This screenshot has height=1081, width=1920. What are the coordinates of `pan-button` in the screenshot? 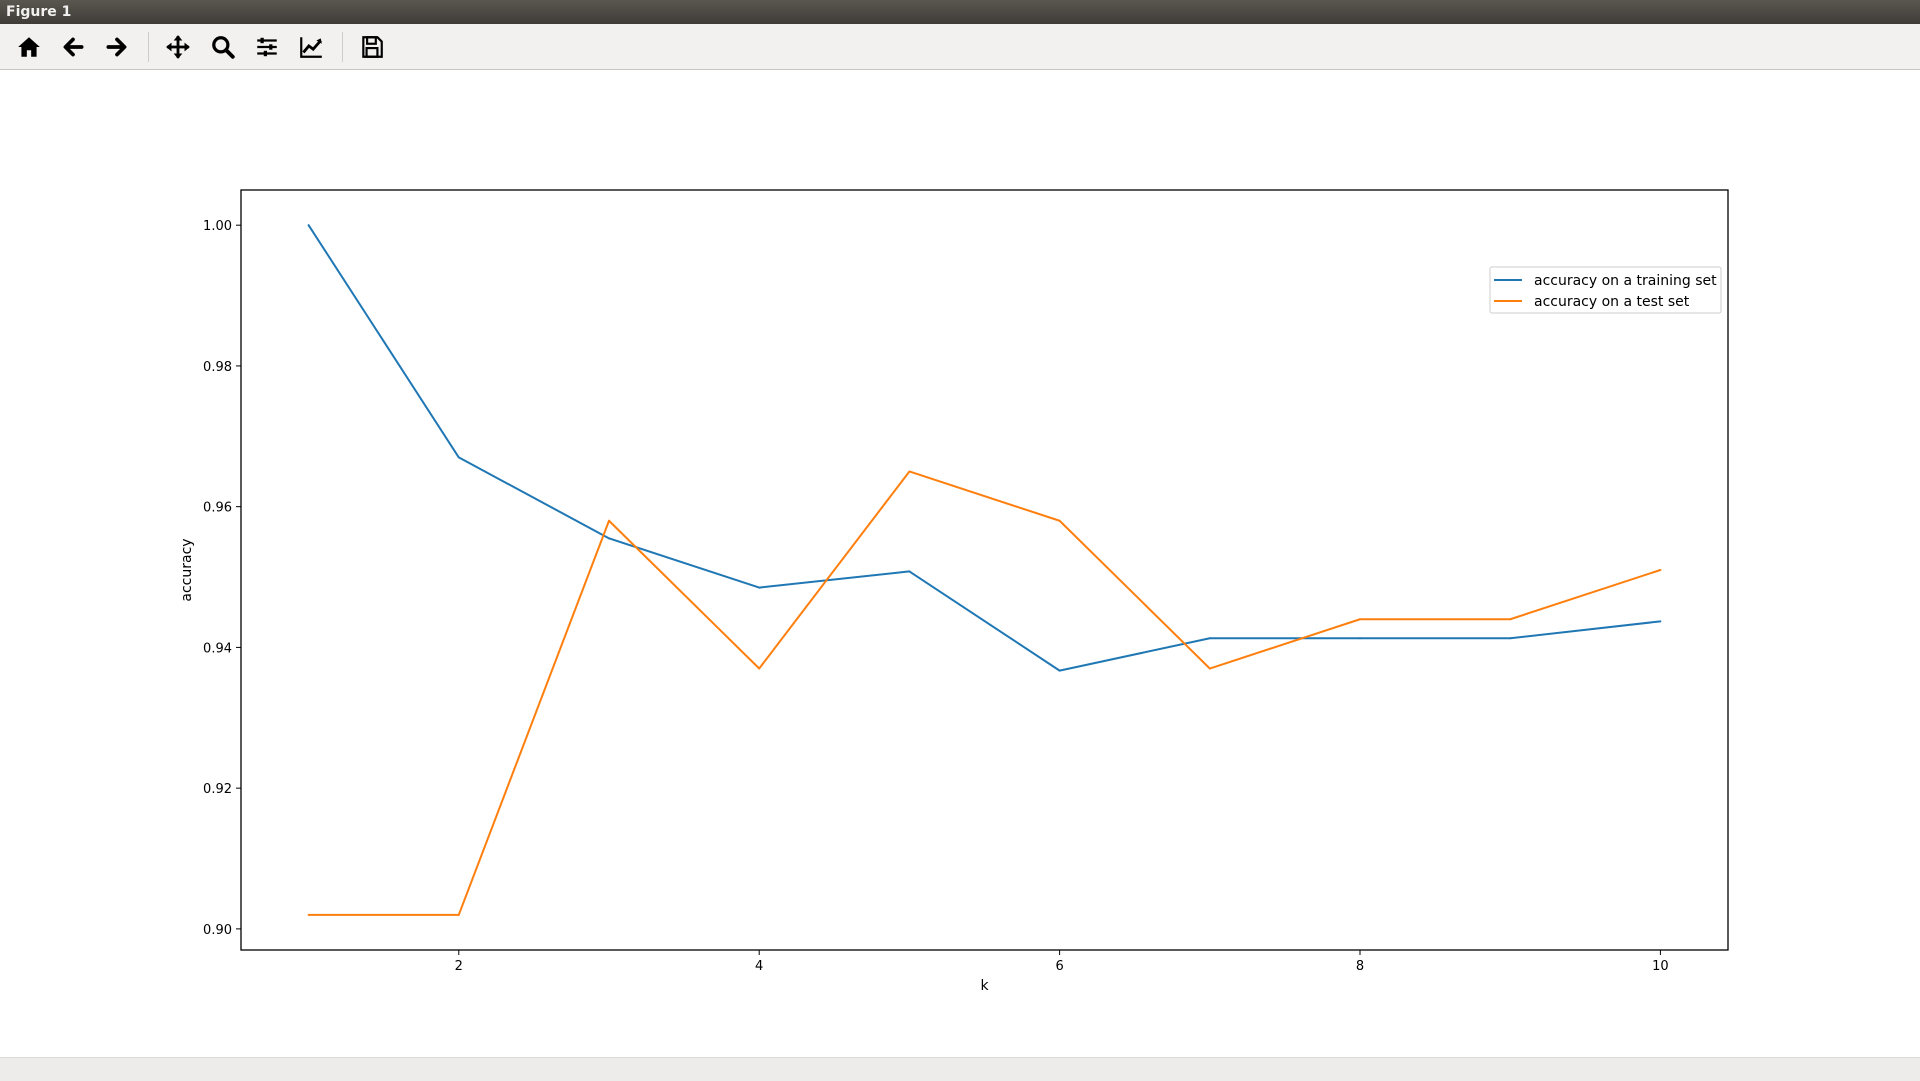 It's located at (178, 47).